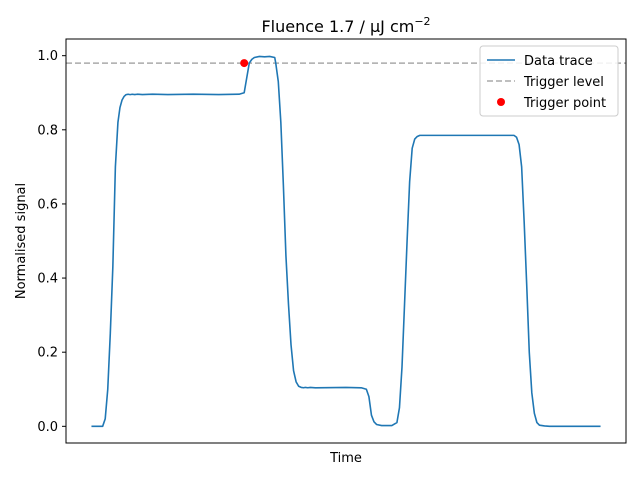 The width and height of the screenshot is (640, 480). What do you see at coordinates (501, 102) in the screenshot?
I see `legend-swatch-trigger-point` at bounding box center [501, 102].